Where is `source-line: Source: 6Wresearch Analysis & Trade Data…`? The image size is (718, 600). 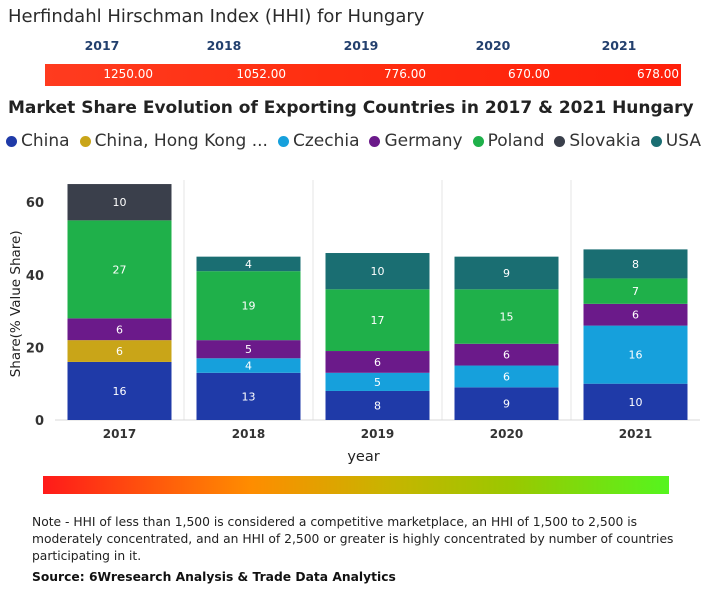 source-line: Source: 6Wresearch Analysis & Trade Data… is located at coordinates (214, 577).